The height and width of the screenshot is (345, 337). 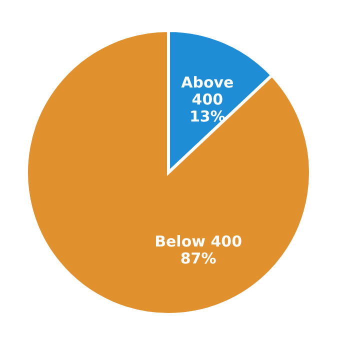 I want to click on data-label: 87%, so click(x=198, y=258).